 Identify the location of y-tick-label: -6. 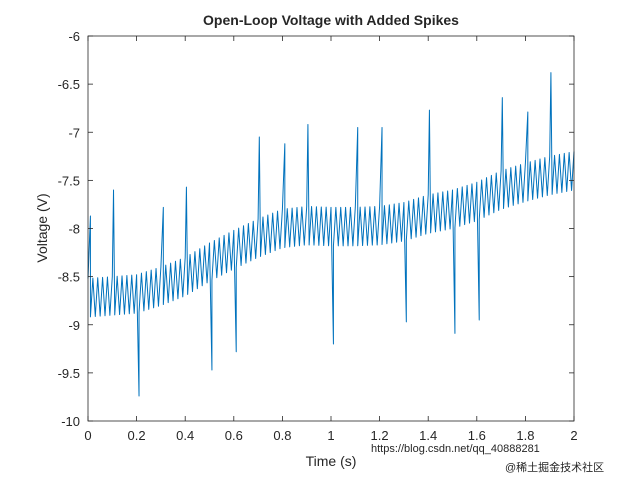
(74, 36).